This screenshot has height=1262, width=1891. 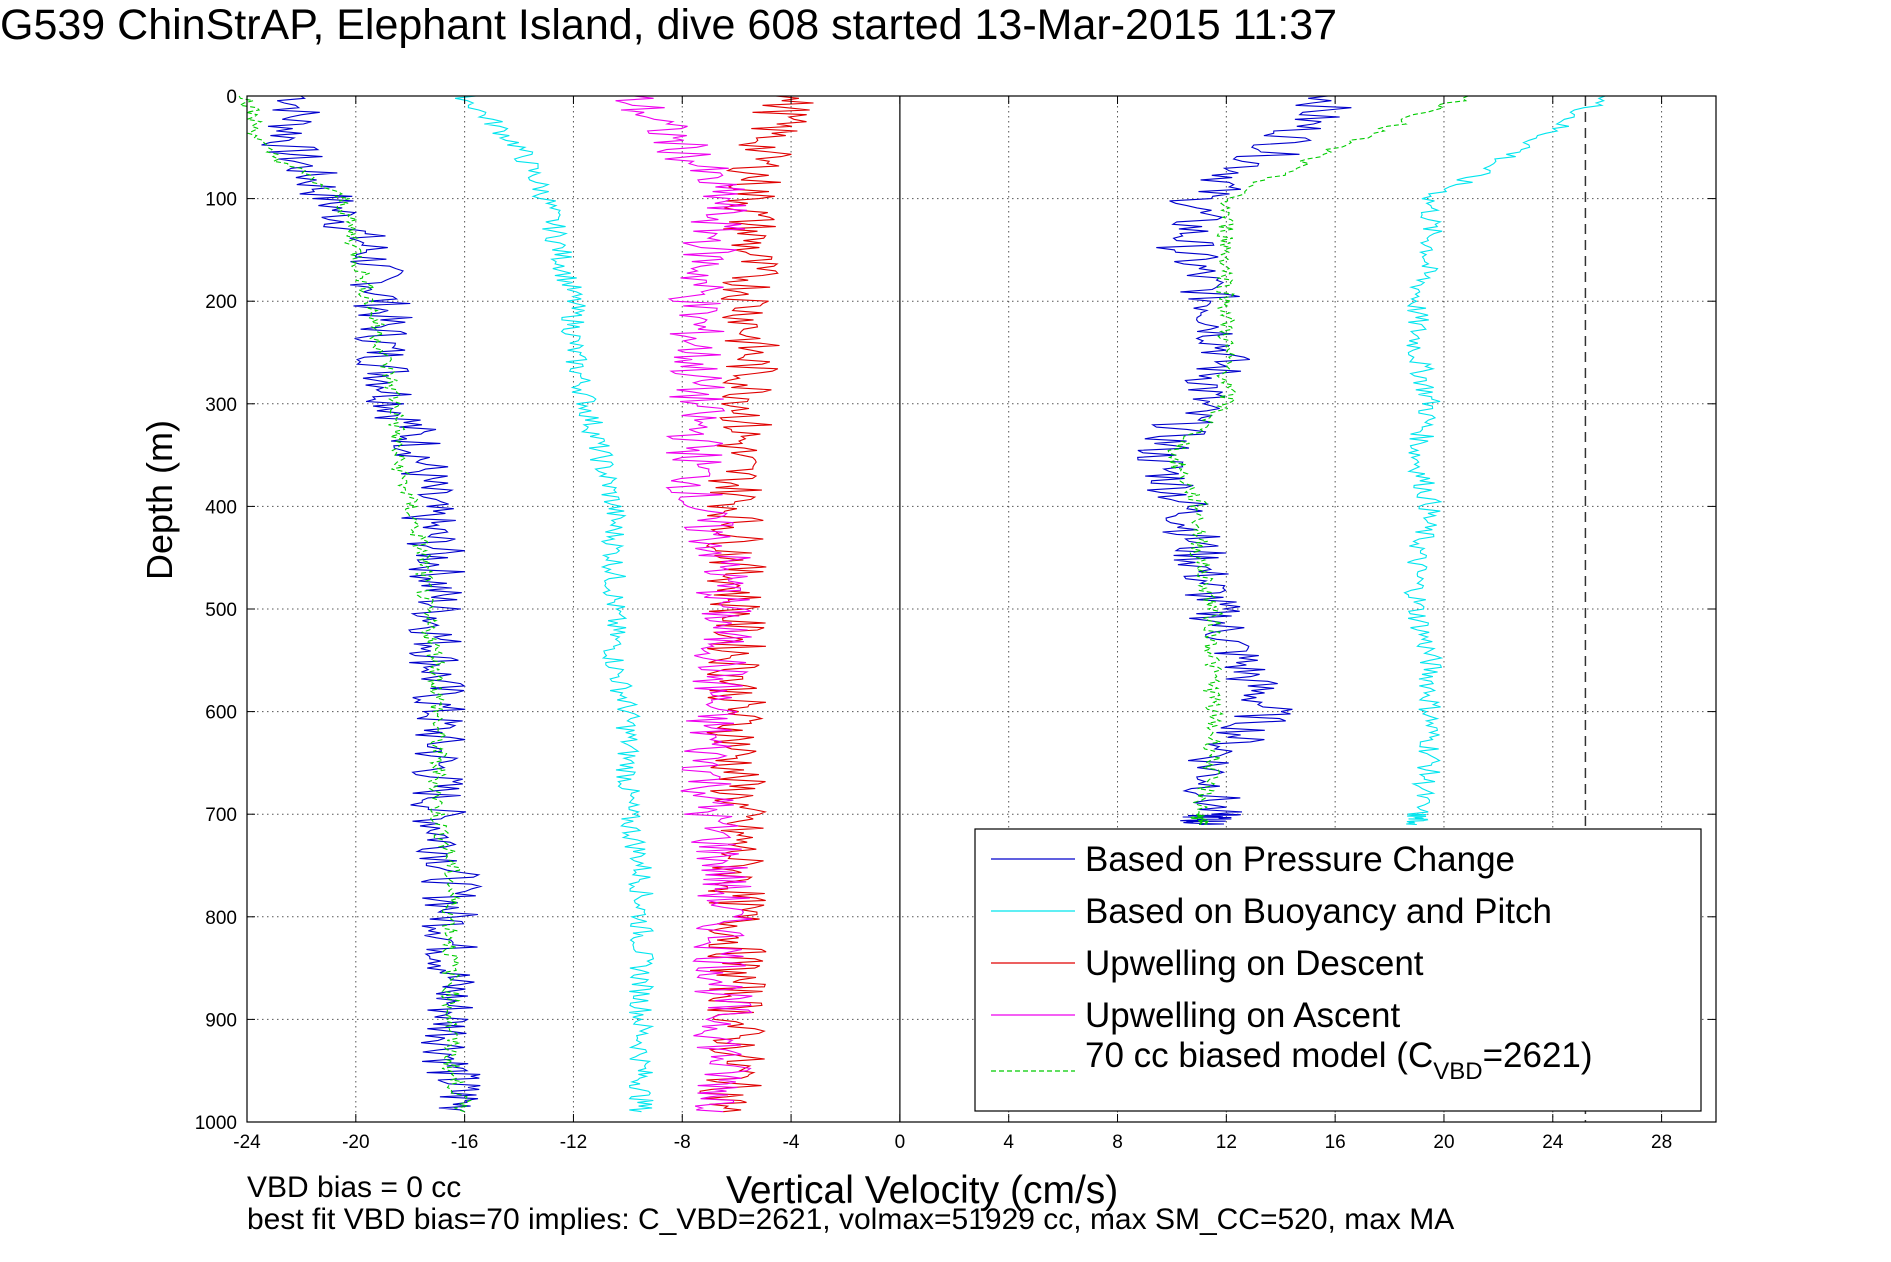 I want to click on y-tick-label: 1000, so click(x=216, y=1123).